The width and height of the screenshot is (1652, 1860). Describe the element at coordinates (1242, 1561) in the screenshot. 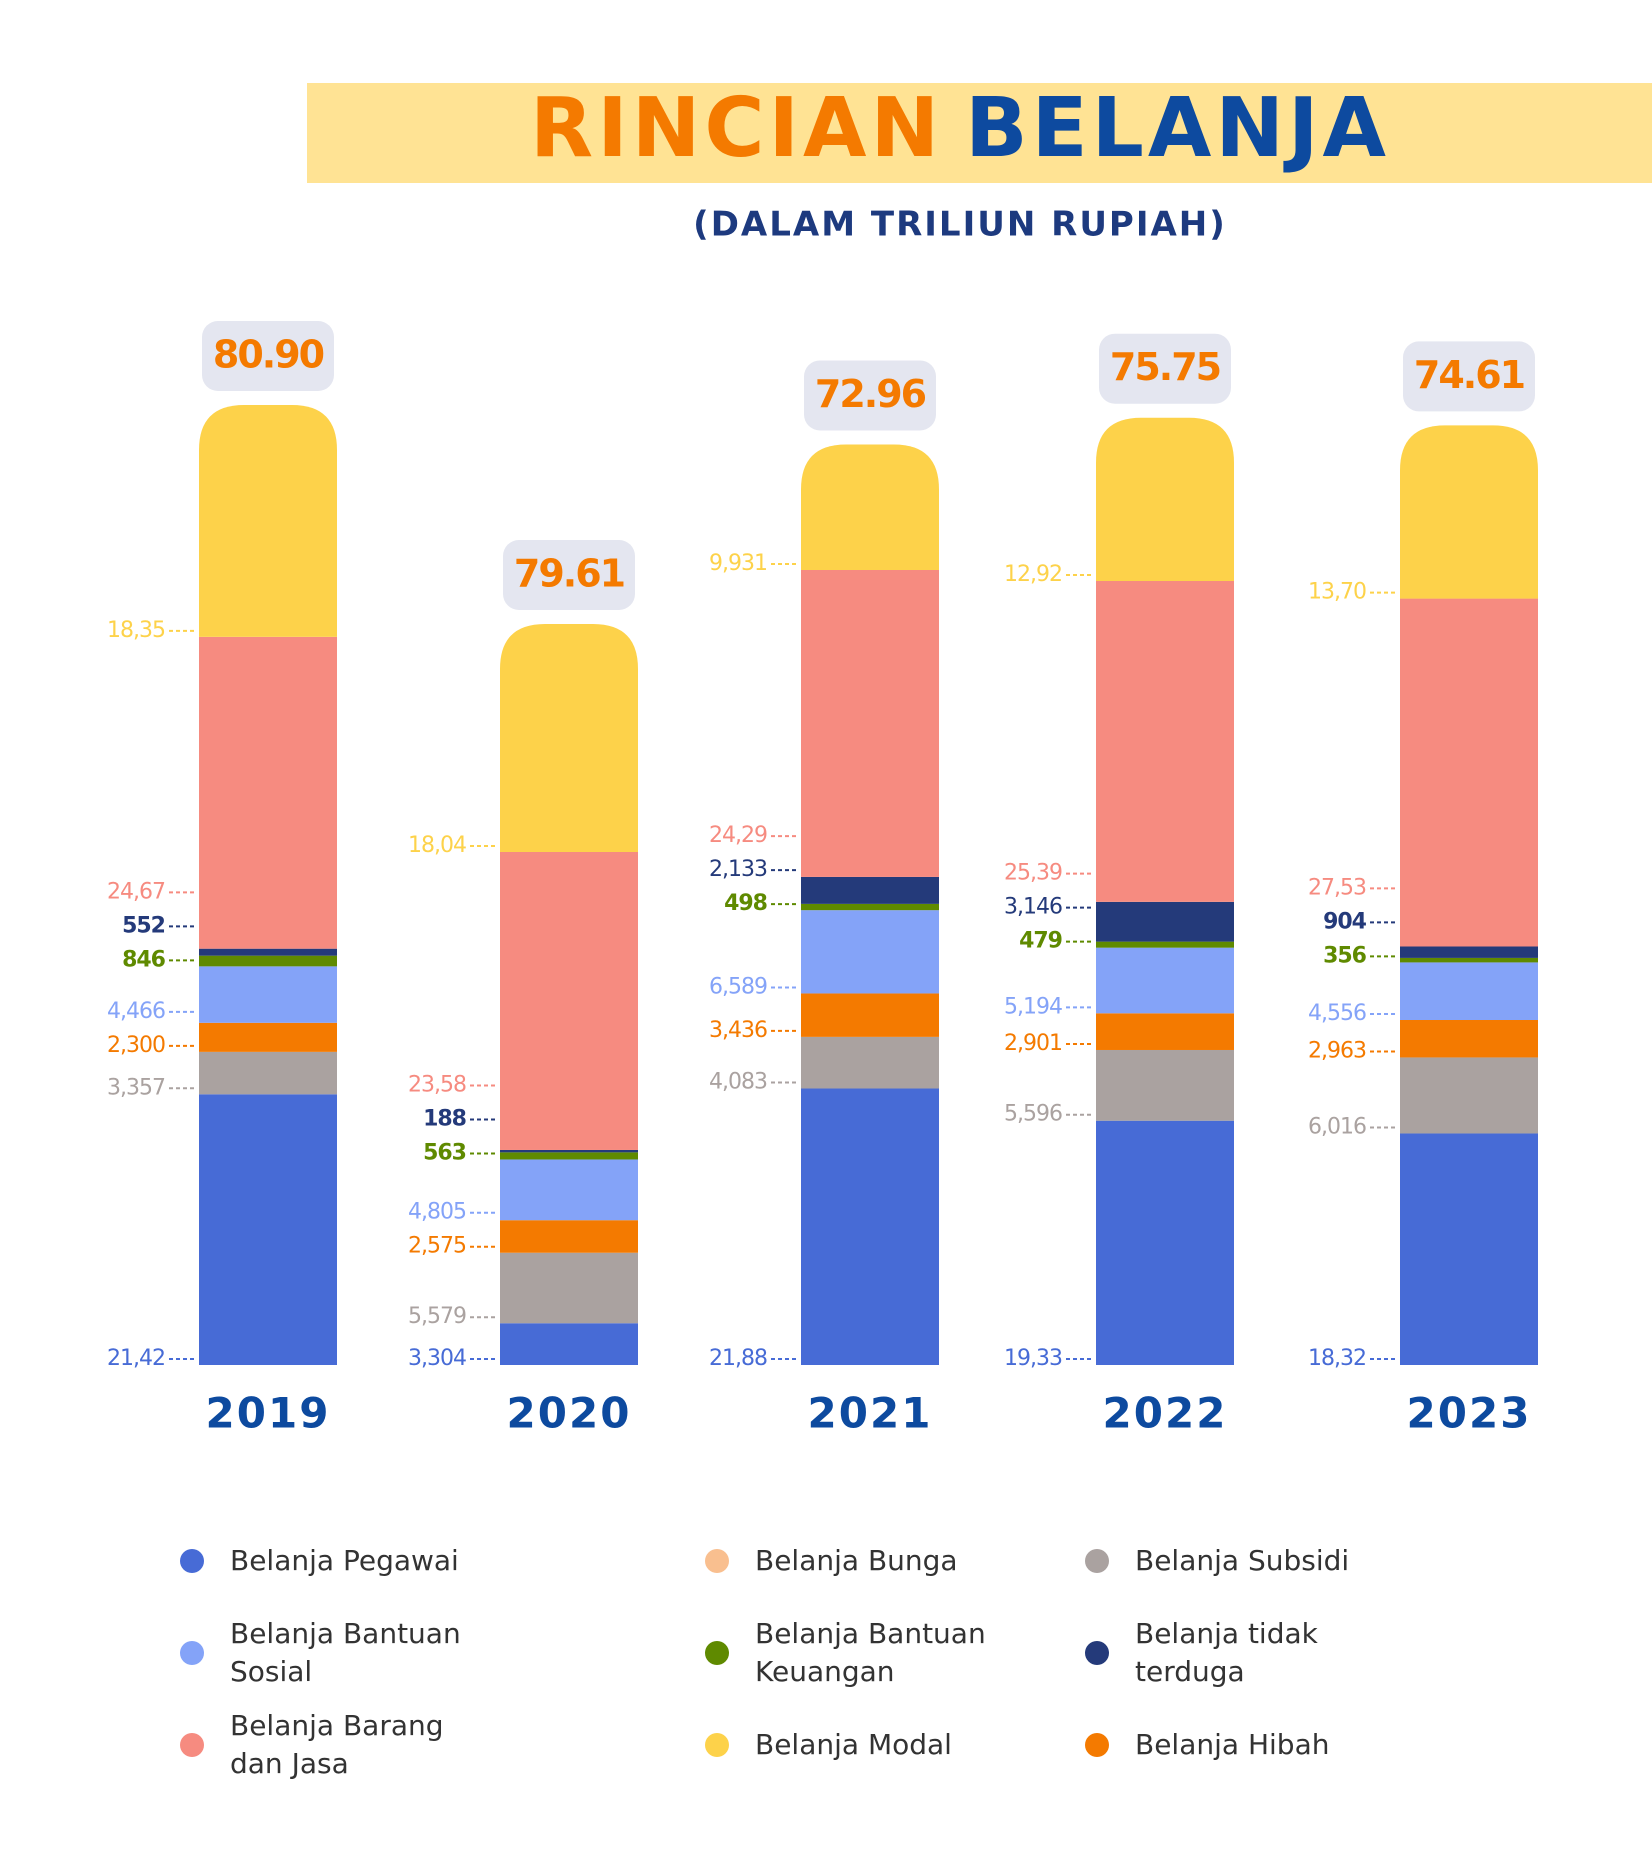

I see `legend-label: Belanja Subsidi` at that location.